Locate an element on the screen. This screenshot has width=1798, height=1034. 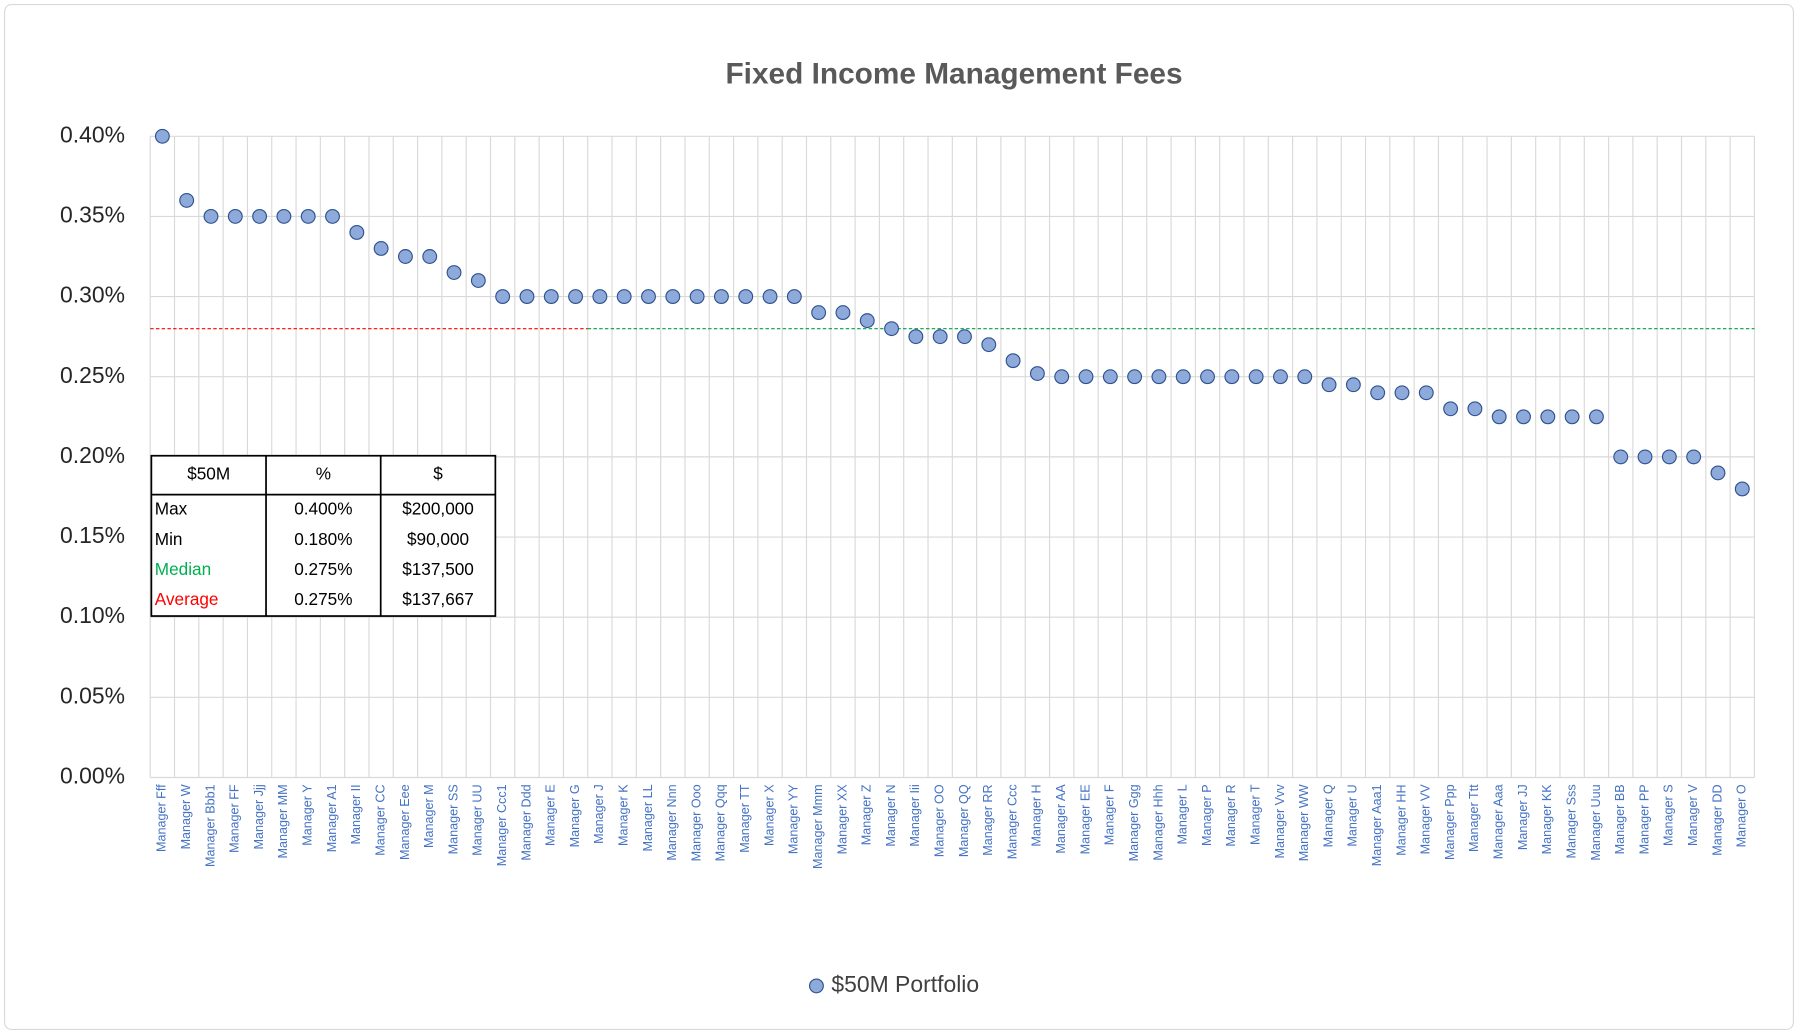
table-cell: 0.275% is located at coordinates (323, 569).